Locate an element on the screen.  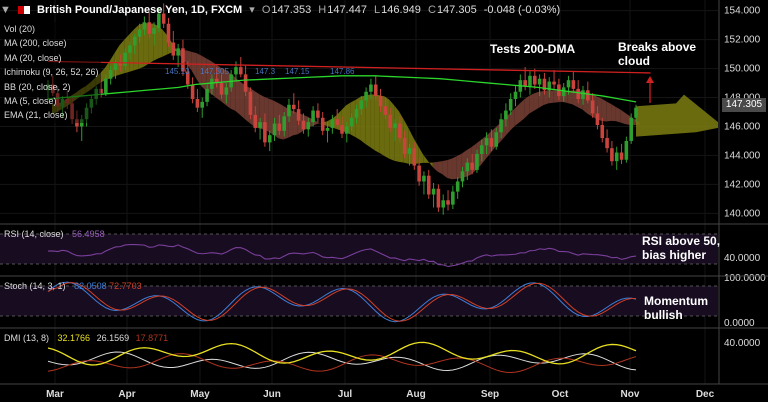
overlay-value-label: 147.86 is located at coordinates (342, 71).